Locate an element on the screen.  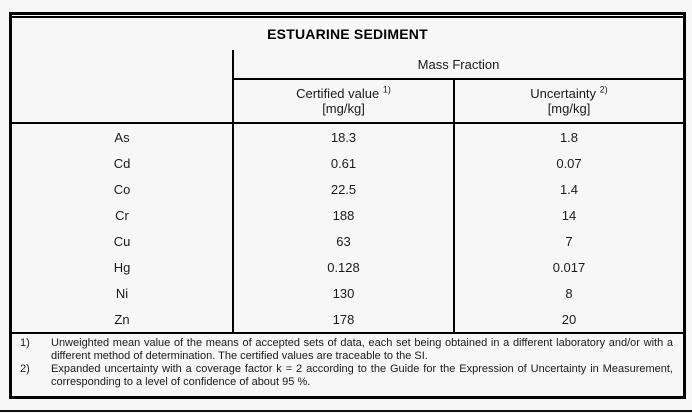
certified-value-cell: 63 is located at coordinates (342, 241).